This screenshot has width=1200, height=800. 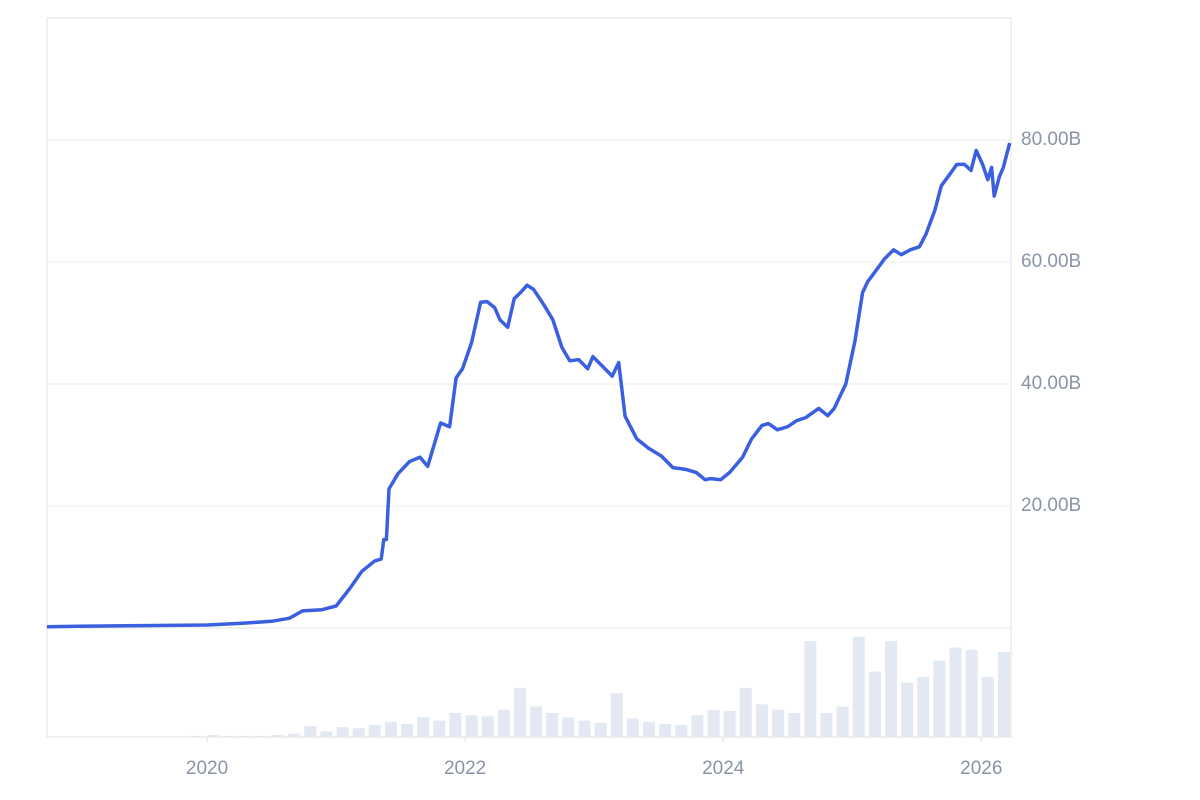 I want to click on y-tick-label: 20.00B, so click(x=1051, y=505).